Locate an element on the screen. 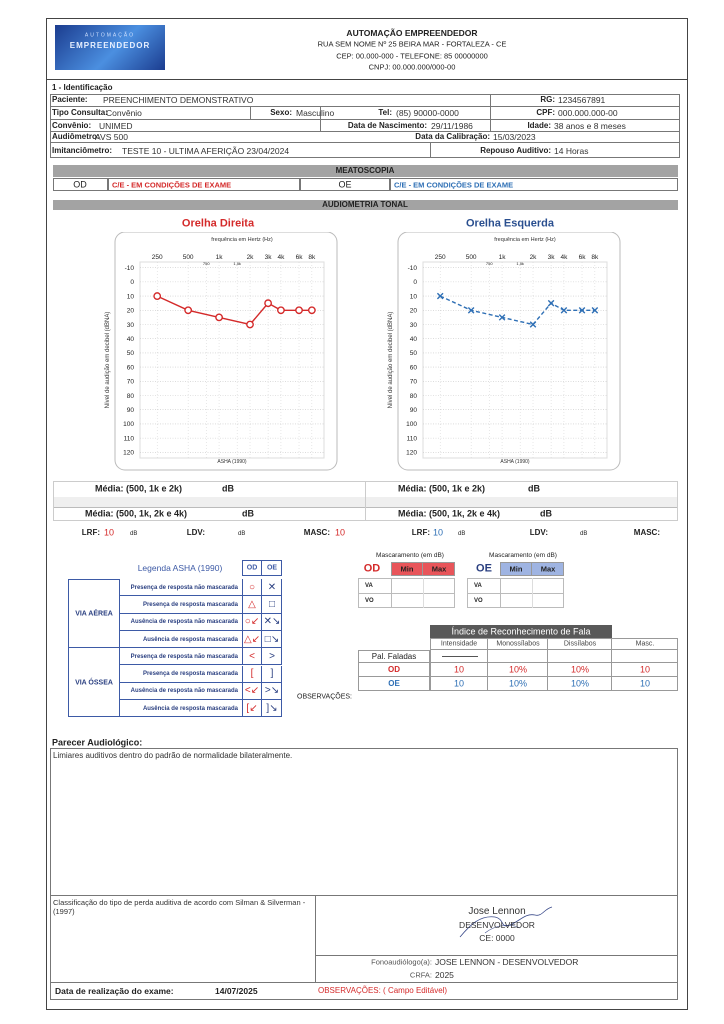 This screenshot has height=1024, width=724. ear-label: OE is located at coordinates (345, 184).